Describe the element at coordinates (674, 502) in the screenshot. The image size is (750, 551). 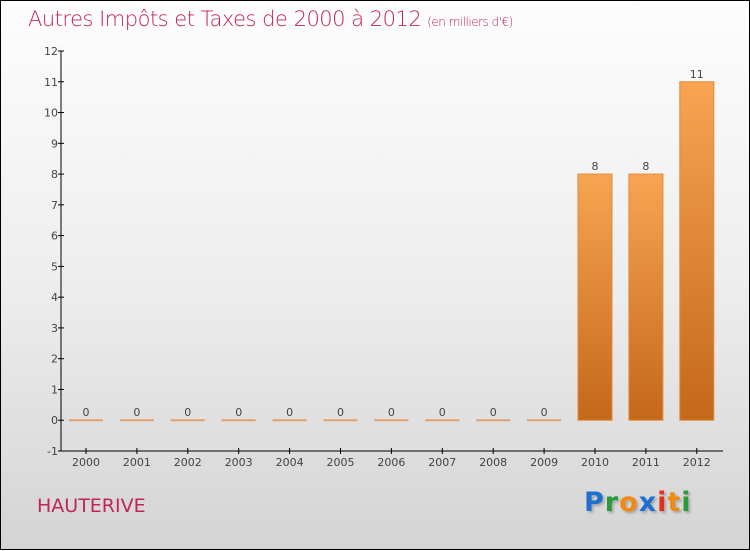
I see `logo-letter: t` at that location.